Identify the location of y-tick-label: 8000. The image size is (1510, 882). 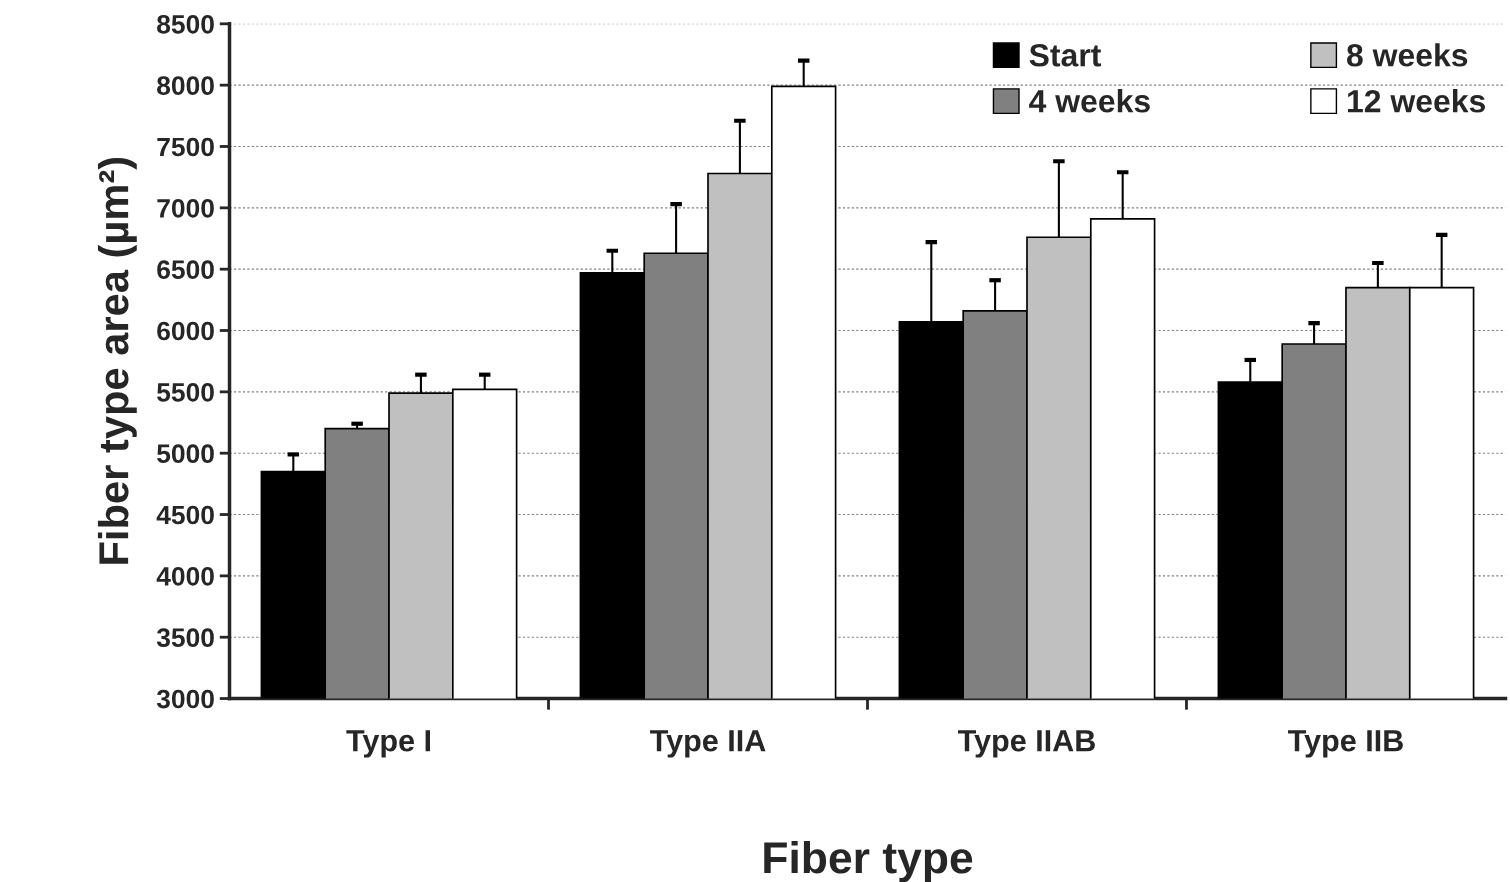
(185, 85).